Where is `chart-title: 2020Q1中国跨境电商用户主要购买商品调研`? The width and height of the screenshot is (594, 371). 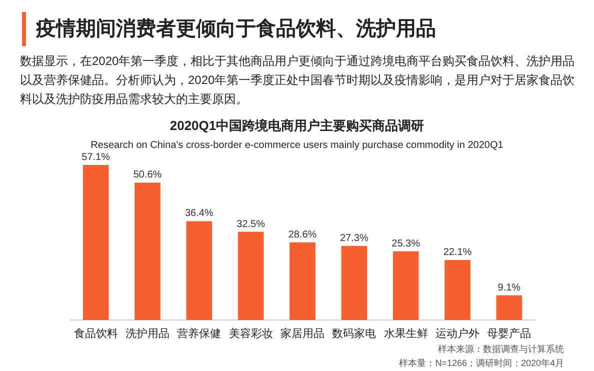
chart-title: 2020Q1中国跨境电商用户主要购买商品调研 is located at coordinates (297, 125).